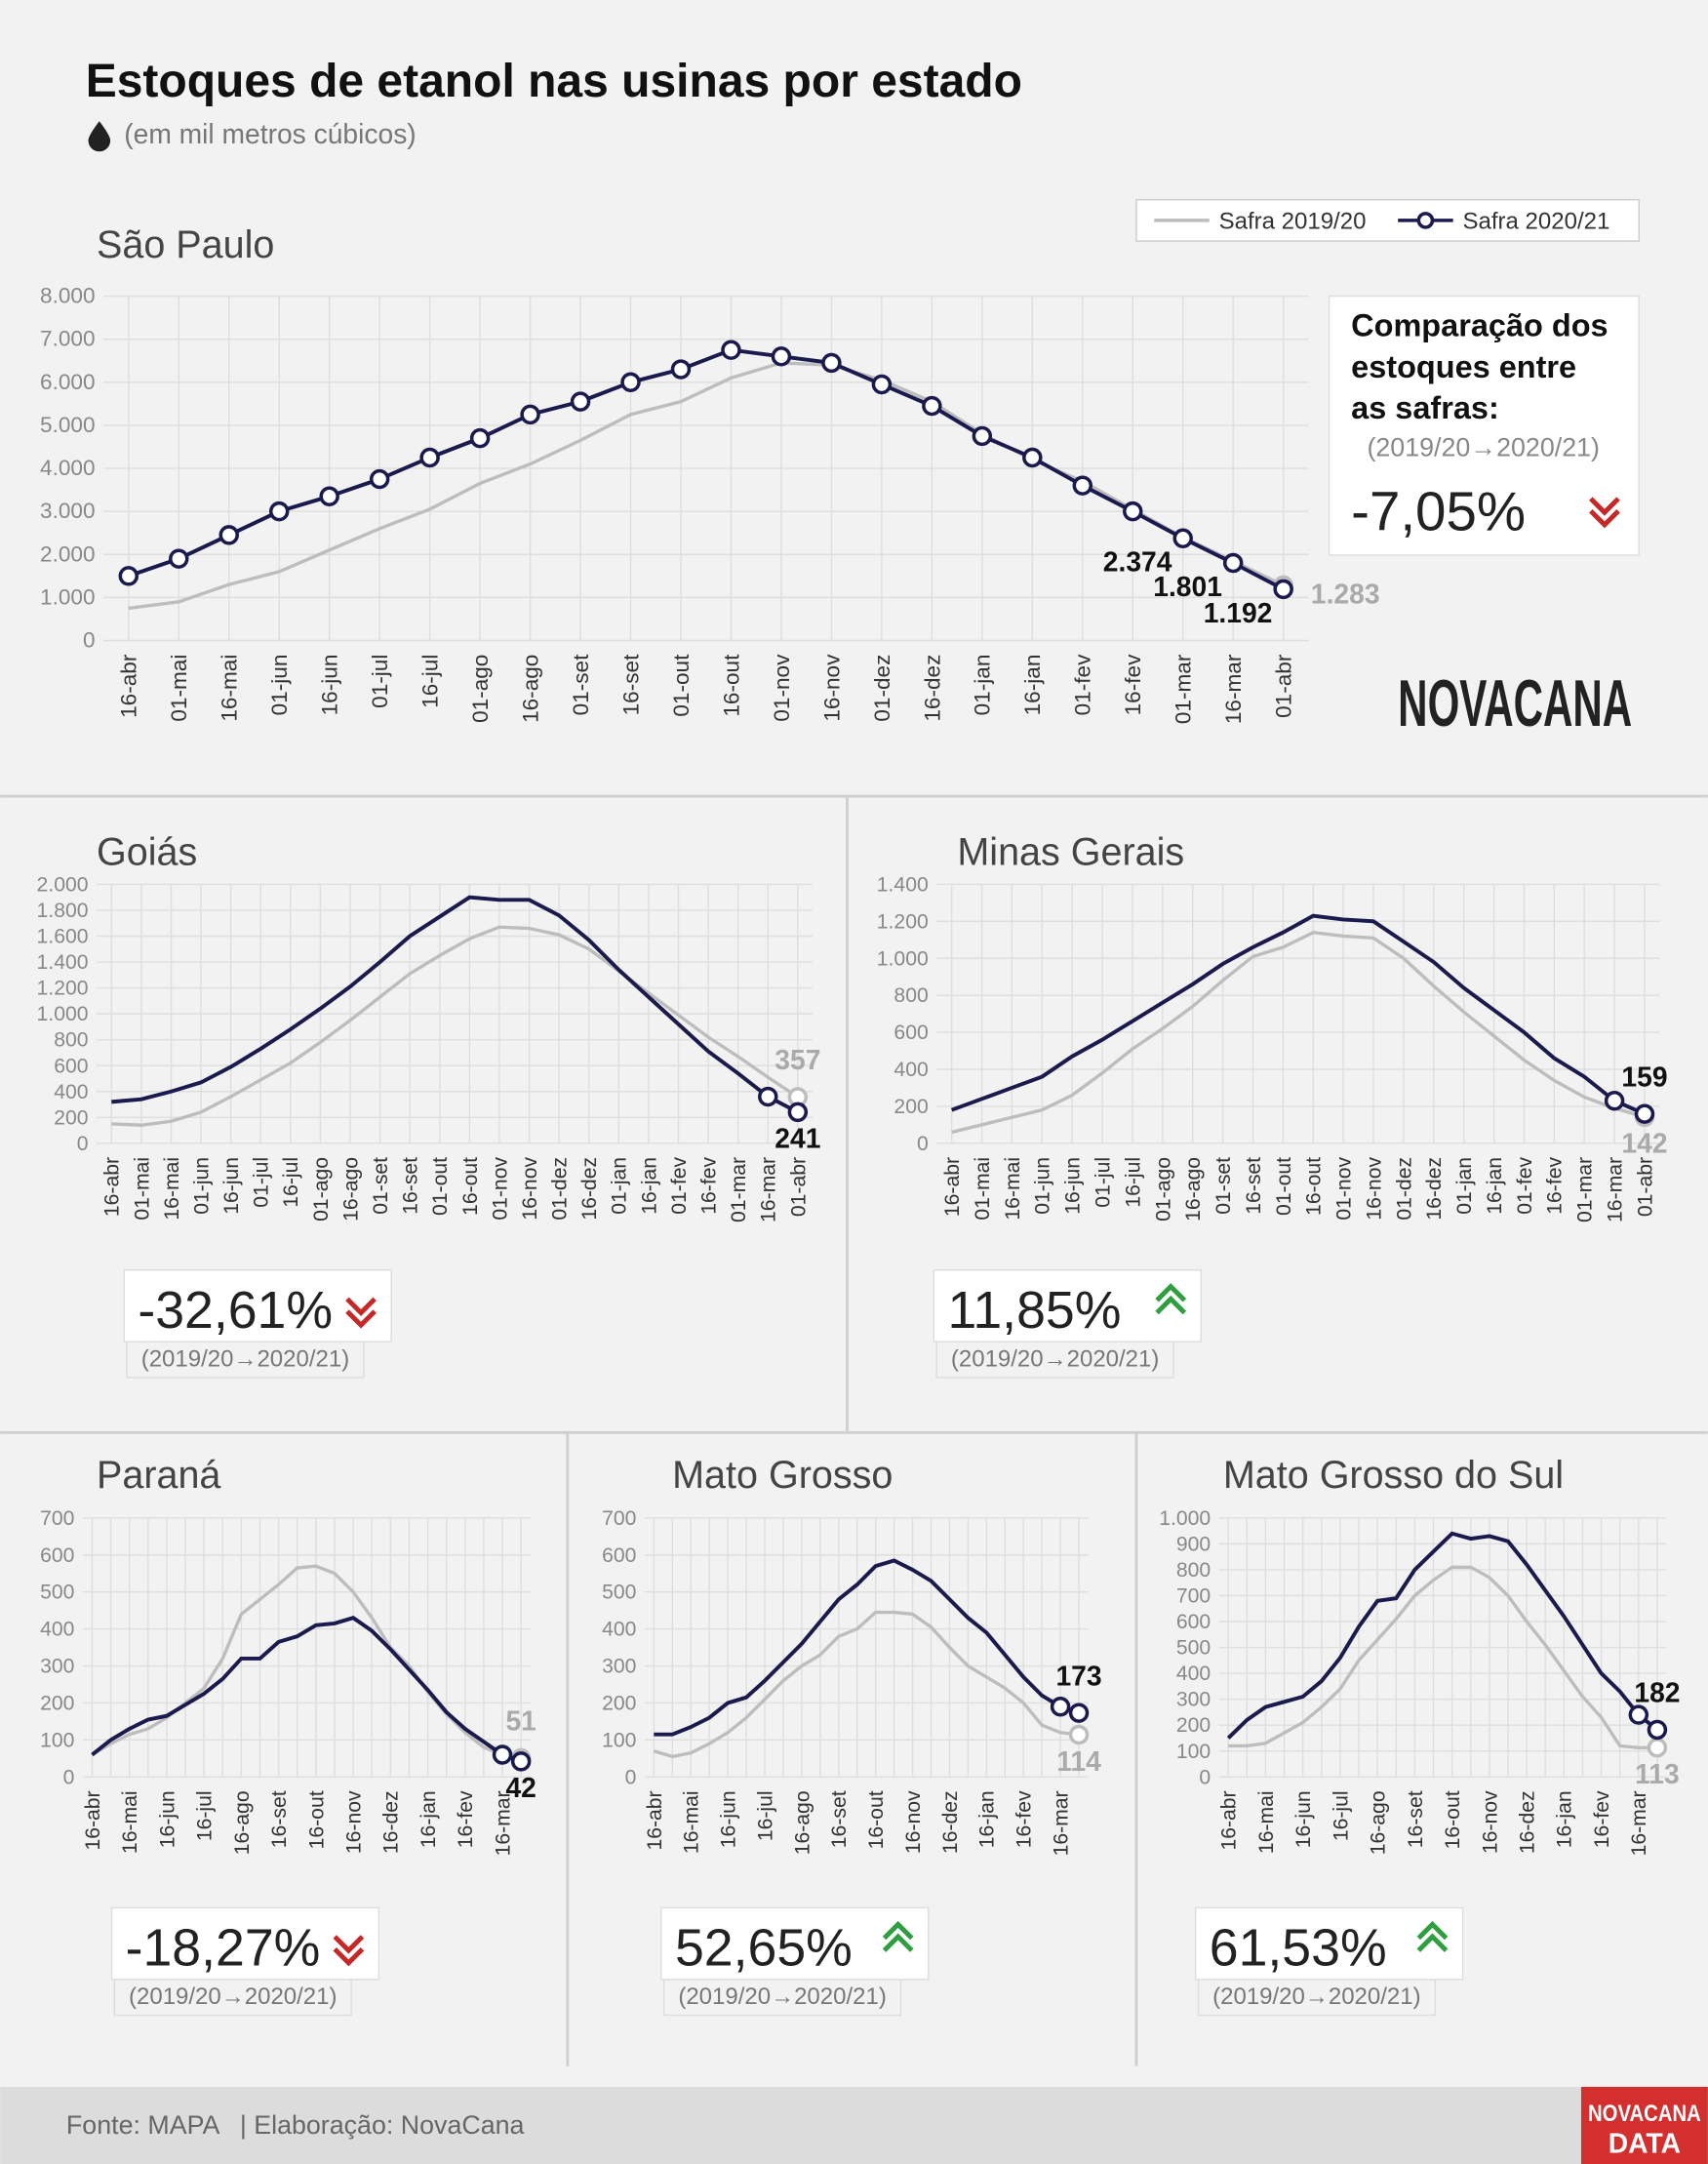 This screenshot has width=1708, height=2164. What do you see at coordinates (1238, 612) in the screenshot?
I see `value-label: 1.192` at bounding box center [1238, 612].